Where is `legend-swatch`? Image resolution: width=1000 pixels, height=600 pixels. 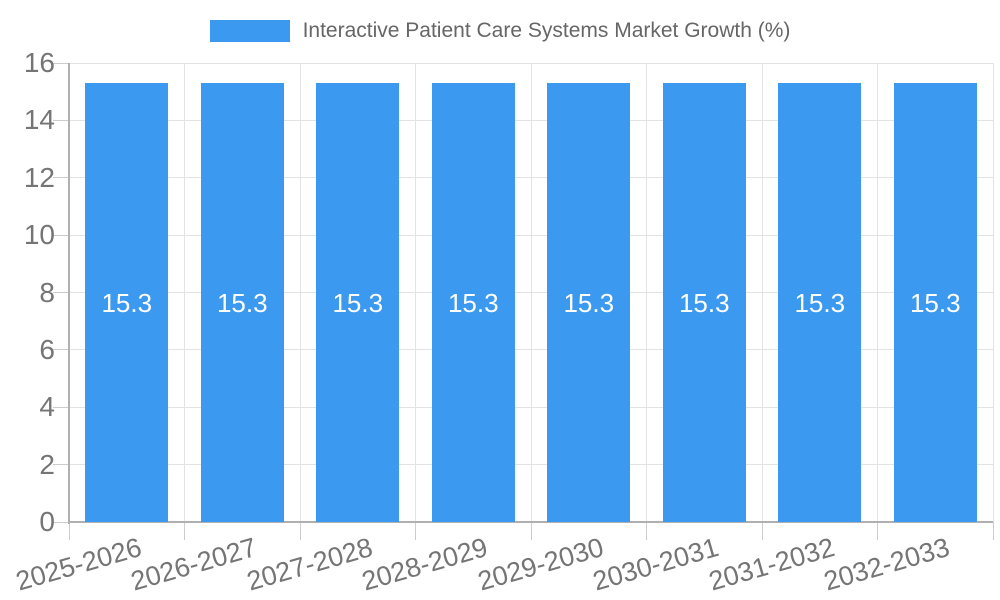 legend-swatch is located at coordinates (249, 31).